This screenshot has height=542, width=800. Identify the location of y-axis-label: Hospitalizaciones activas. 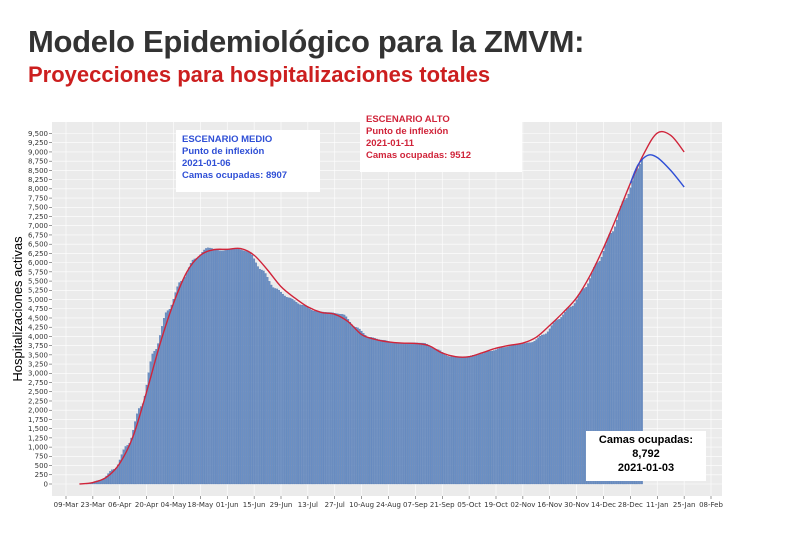
(17, 309).